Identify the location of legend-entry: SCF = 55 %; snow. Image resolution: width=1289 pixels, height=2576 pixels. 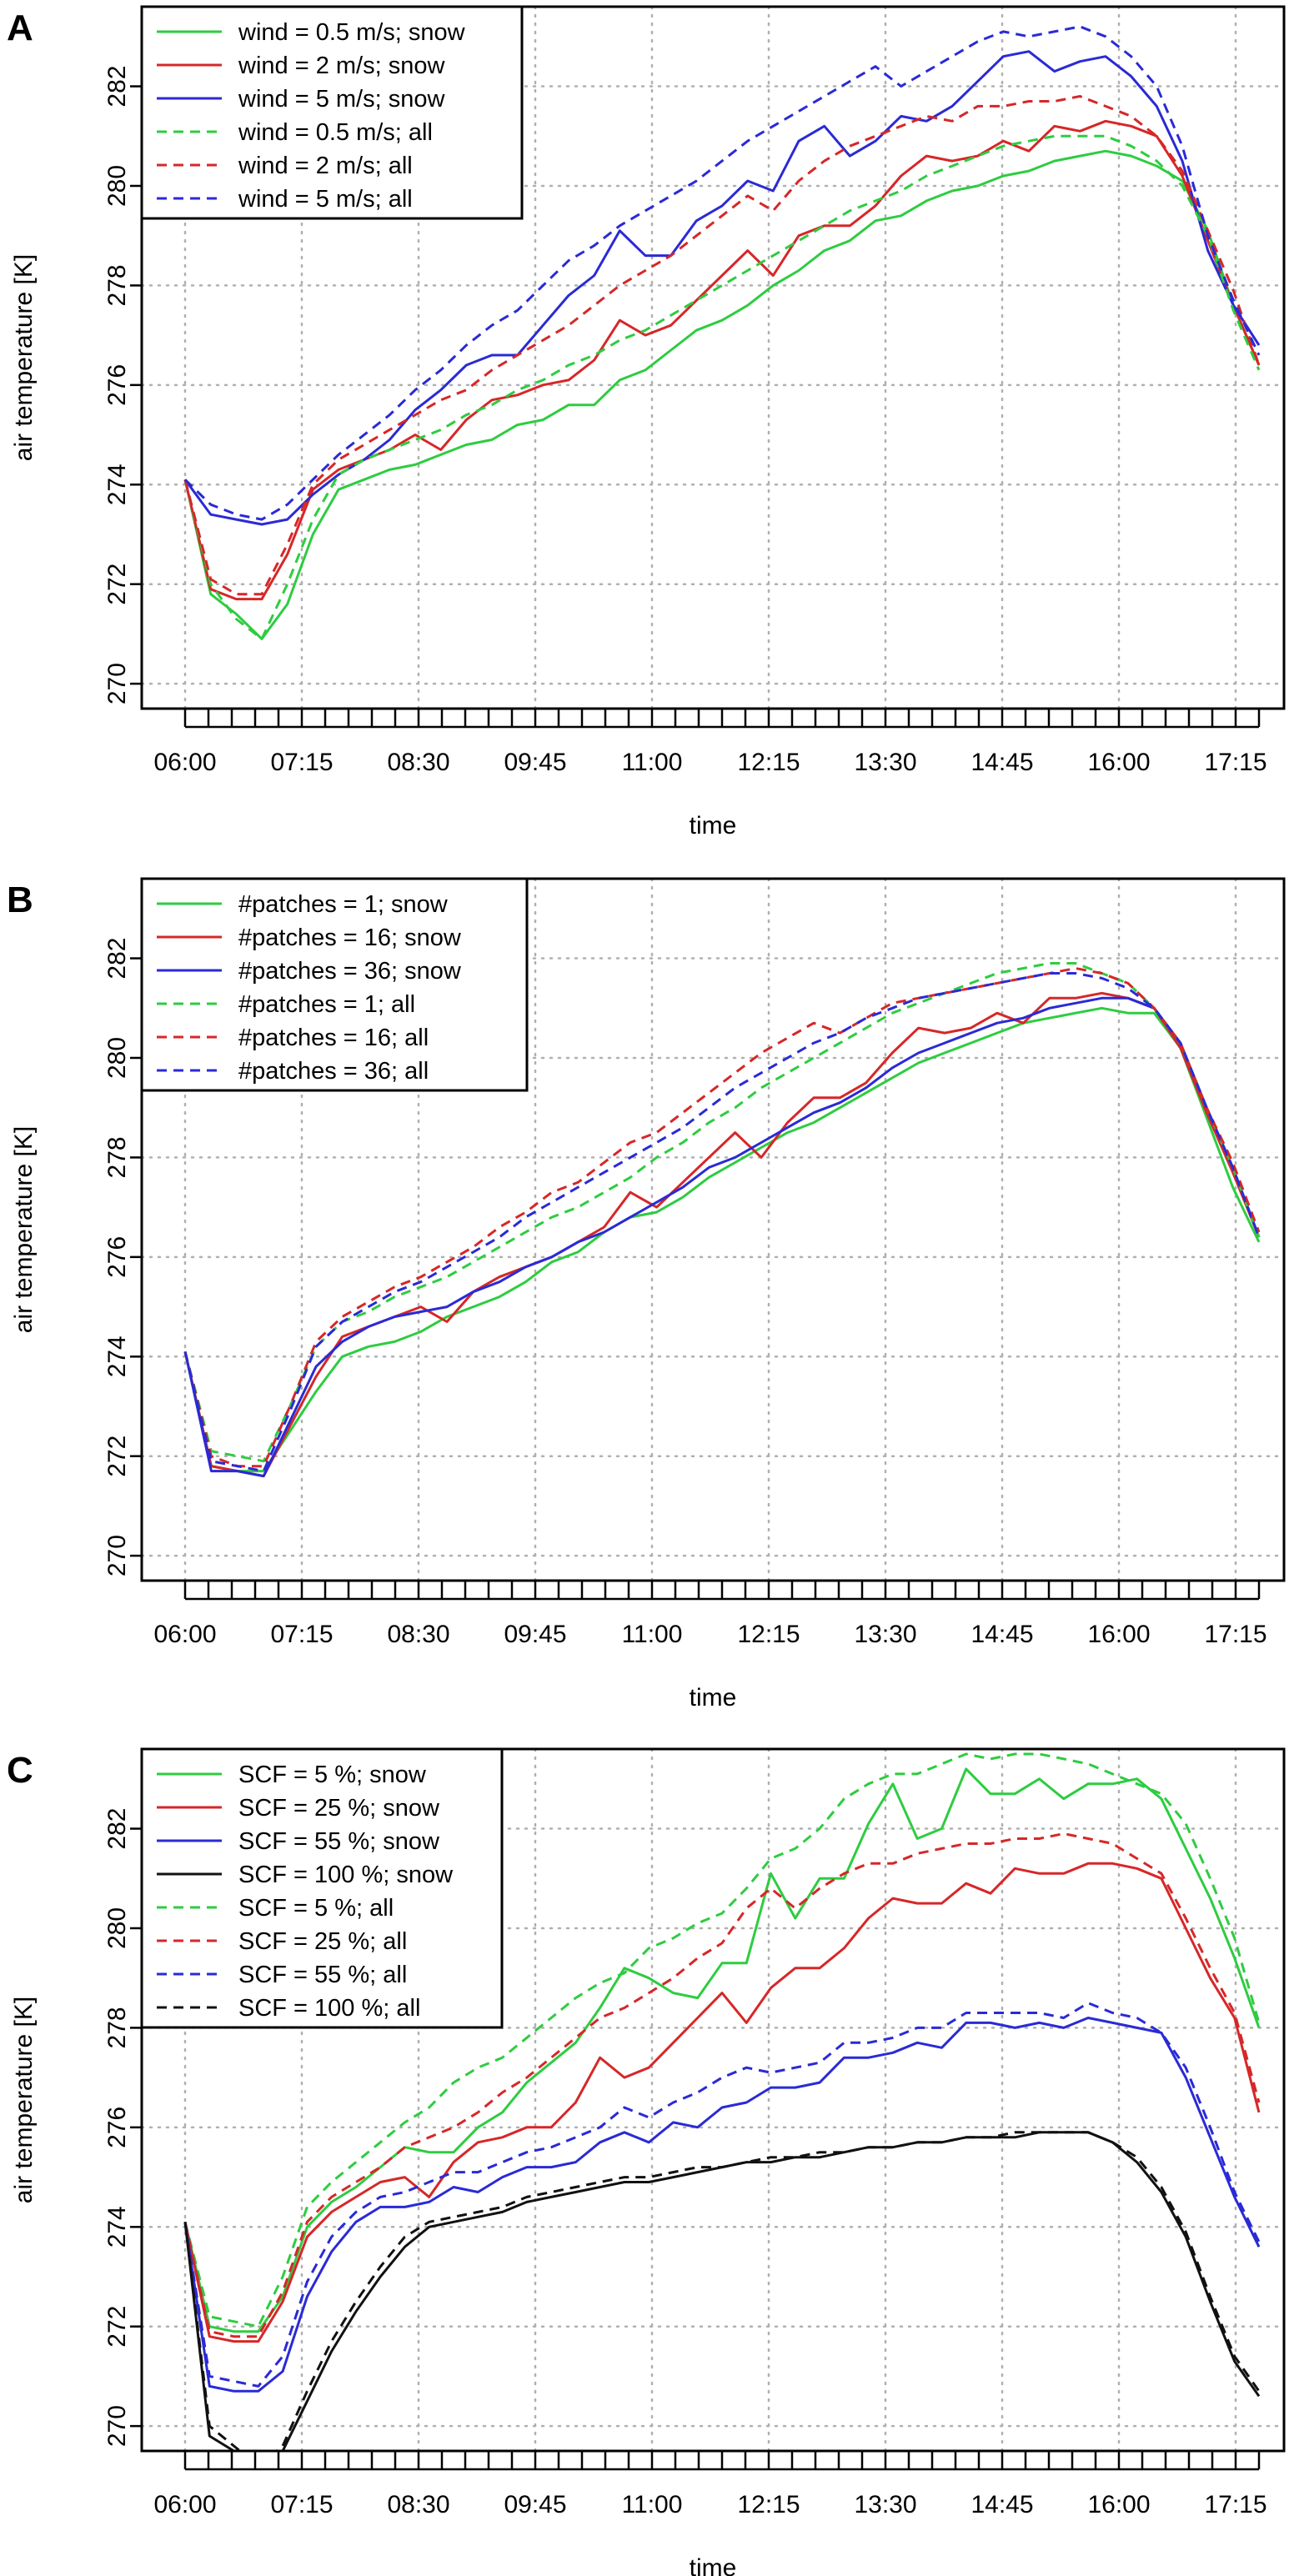
(339, 1841).